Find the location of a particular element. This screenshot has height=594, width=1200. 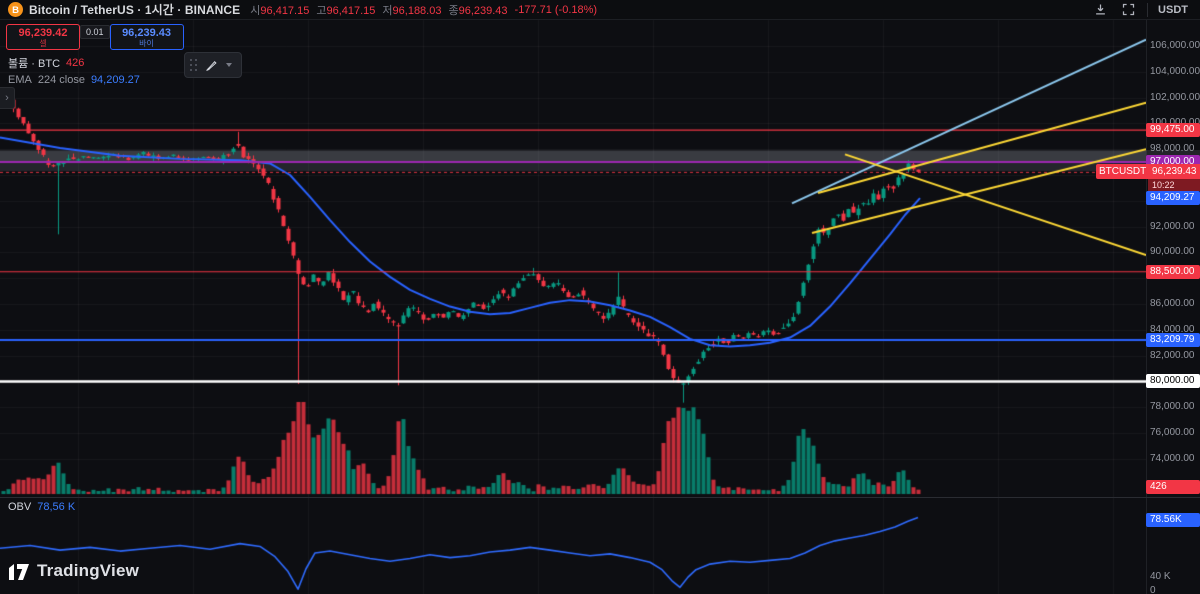

last-price-badge: BTCUSDT 96,239.43 10:22 is located at coordinates (1148, 177).